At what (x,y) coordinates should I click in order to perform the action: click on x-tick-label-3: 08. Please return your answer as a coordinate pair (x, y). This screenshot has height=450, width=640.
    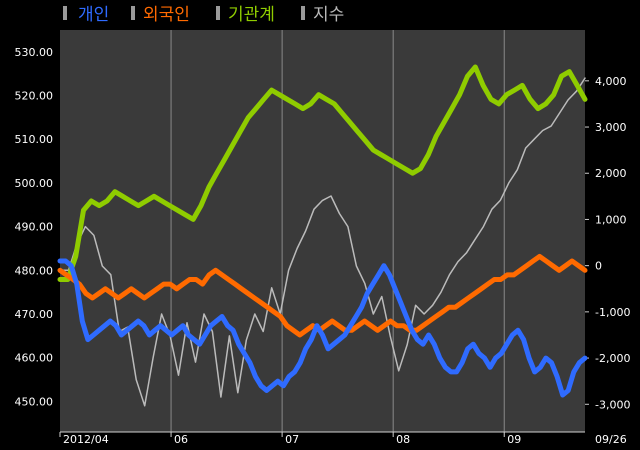
    Looking at the image, I should click on (403, 439).